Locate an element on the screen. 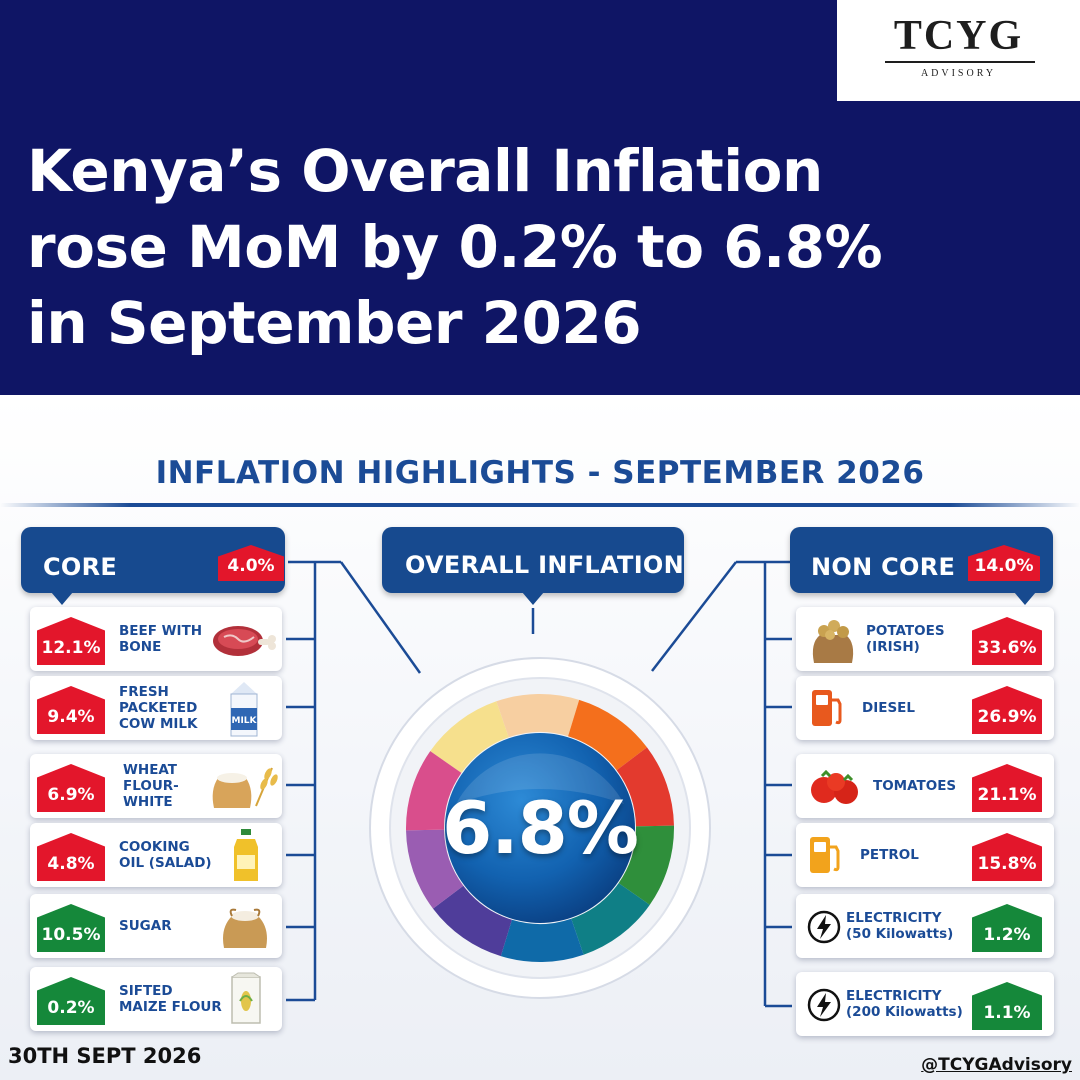 Image resolution: width=1080 pixels, height=1080 pixels. core-item-pct: 12.1% is located at coordinates (71, 641).